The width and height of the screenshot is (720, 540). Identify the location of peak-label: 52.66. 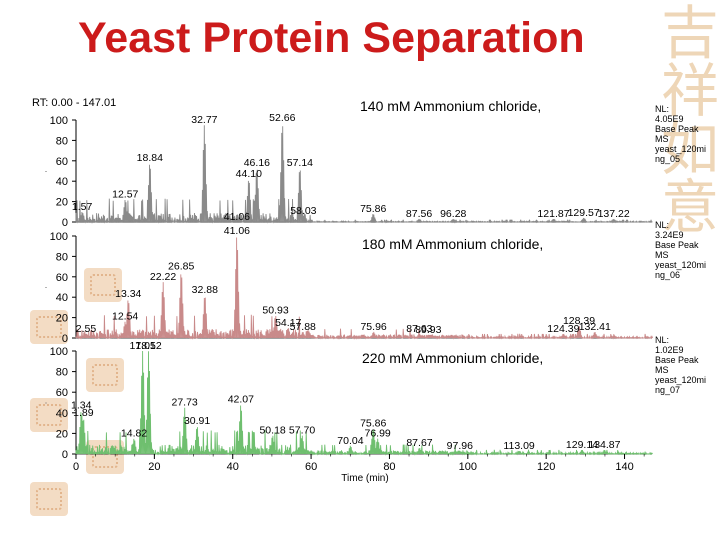
(282, 118).